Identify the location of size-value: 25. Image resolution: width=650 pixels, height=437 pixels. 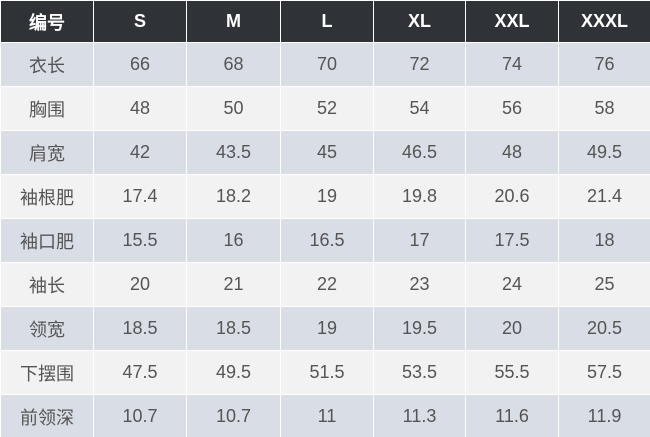
(604, 284).